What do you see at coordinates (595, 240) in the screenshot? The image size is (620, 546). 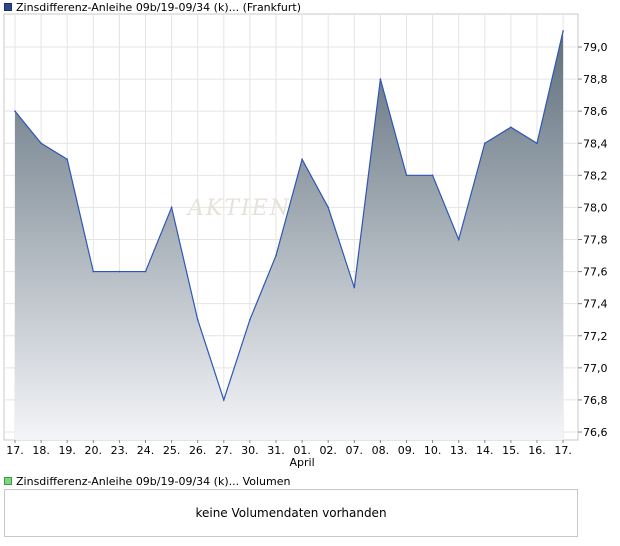 I see `y-tick-label: 77,8` at bounding box center [595, 240].